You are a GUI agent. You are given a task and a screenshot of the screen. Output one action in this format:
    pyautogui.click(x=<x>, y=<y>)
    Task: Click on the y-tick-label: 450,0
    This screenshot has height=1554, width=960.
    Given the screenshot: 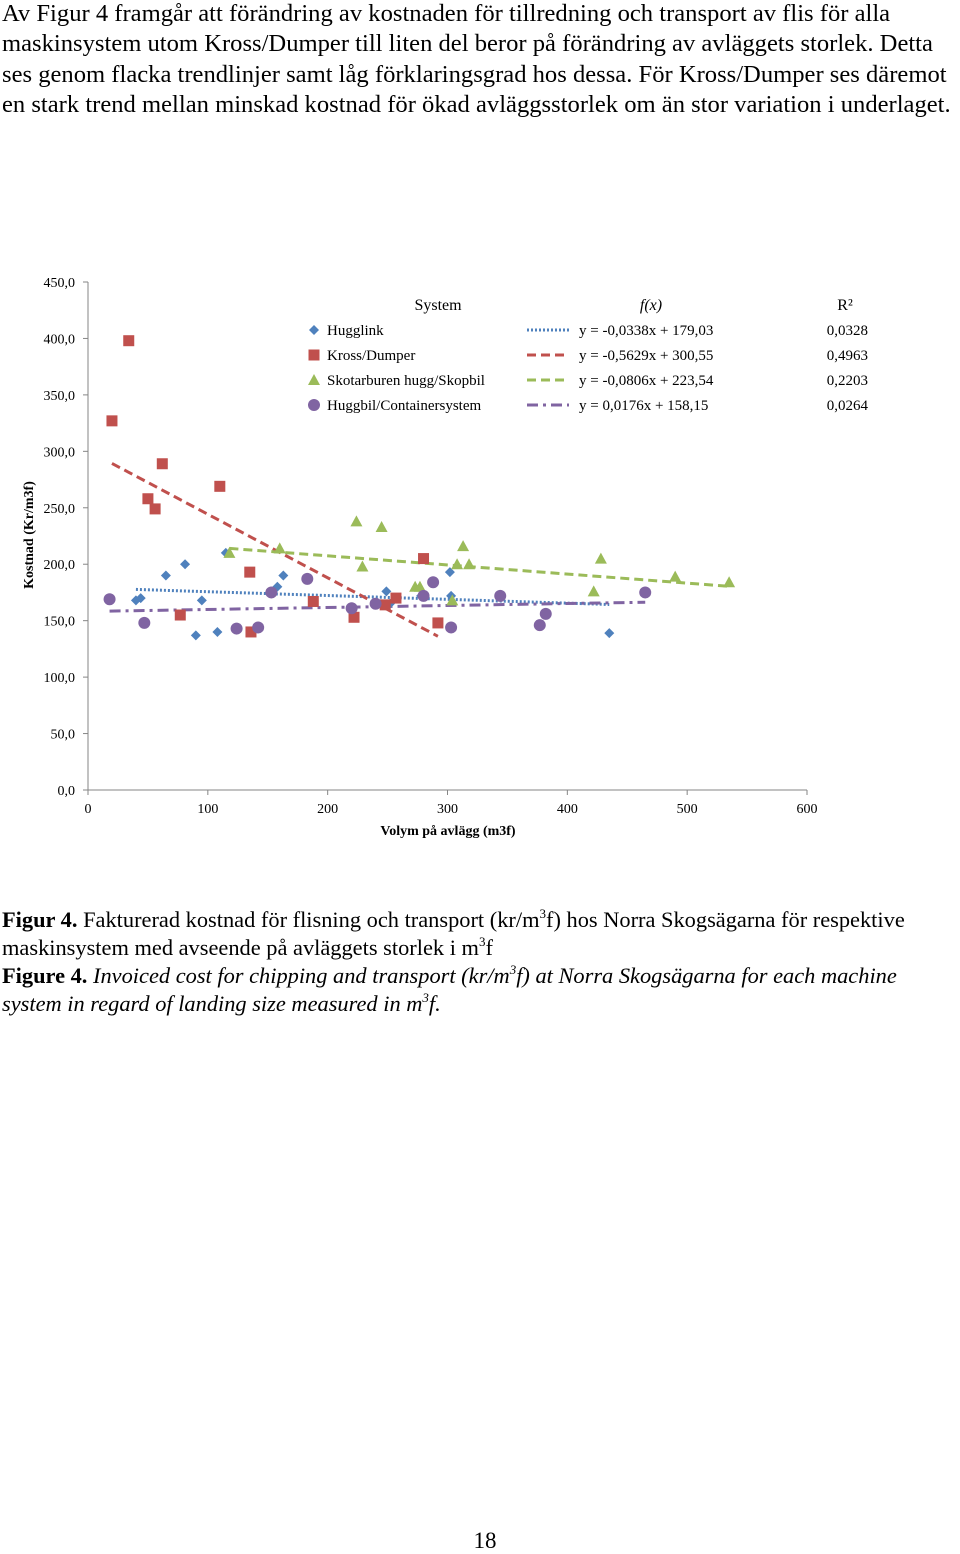 What is the action you would take?
    pyautogui.click(x=60, y=283)
    